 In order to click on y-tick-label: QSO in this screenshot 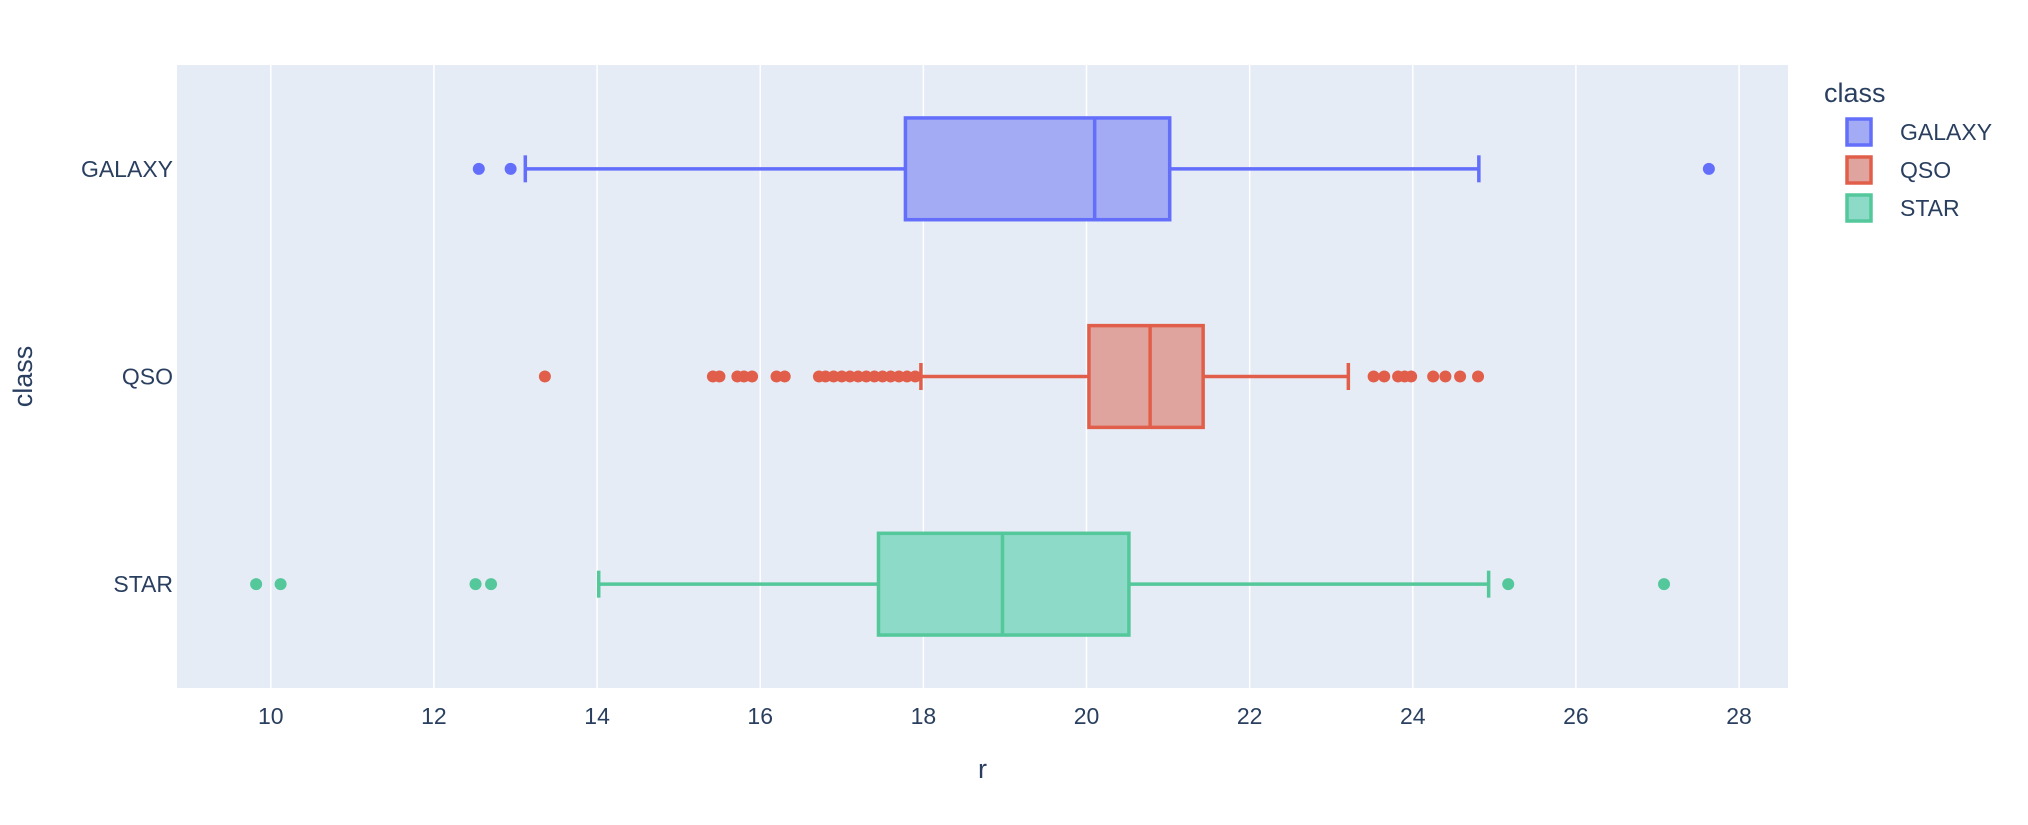, I will do `click(147, 377)`.